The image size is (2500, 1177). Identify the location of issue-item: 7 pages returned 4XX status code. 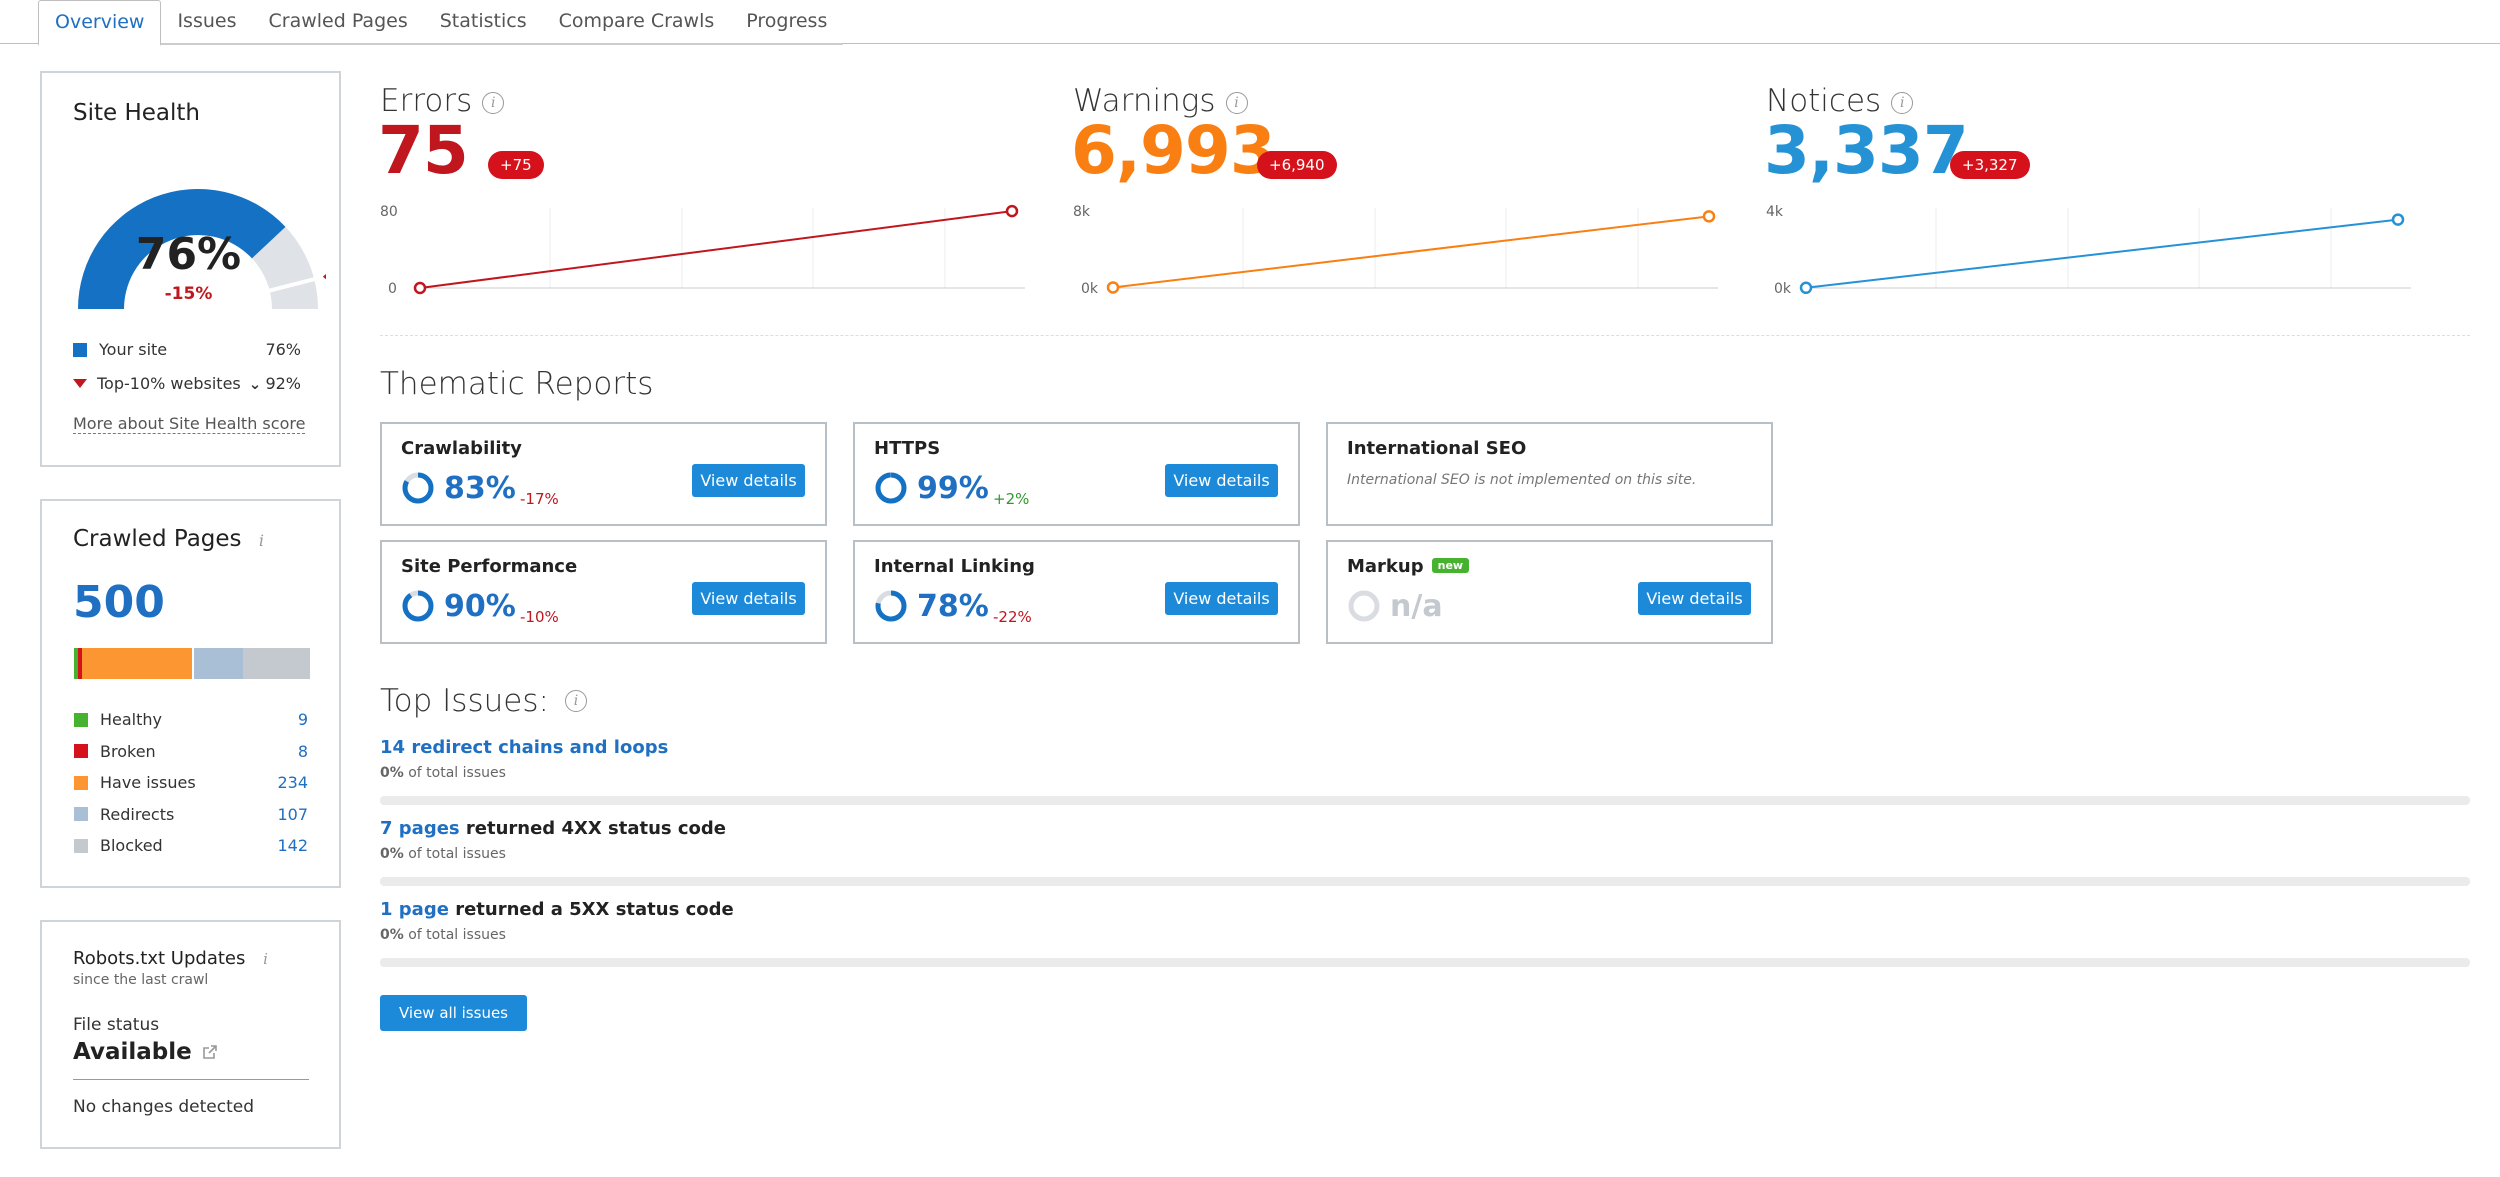
(553, 828).